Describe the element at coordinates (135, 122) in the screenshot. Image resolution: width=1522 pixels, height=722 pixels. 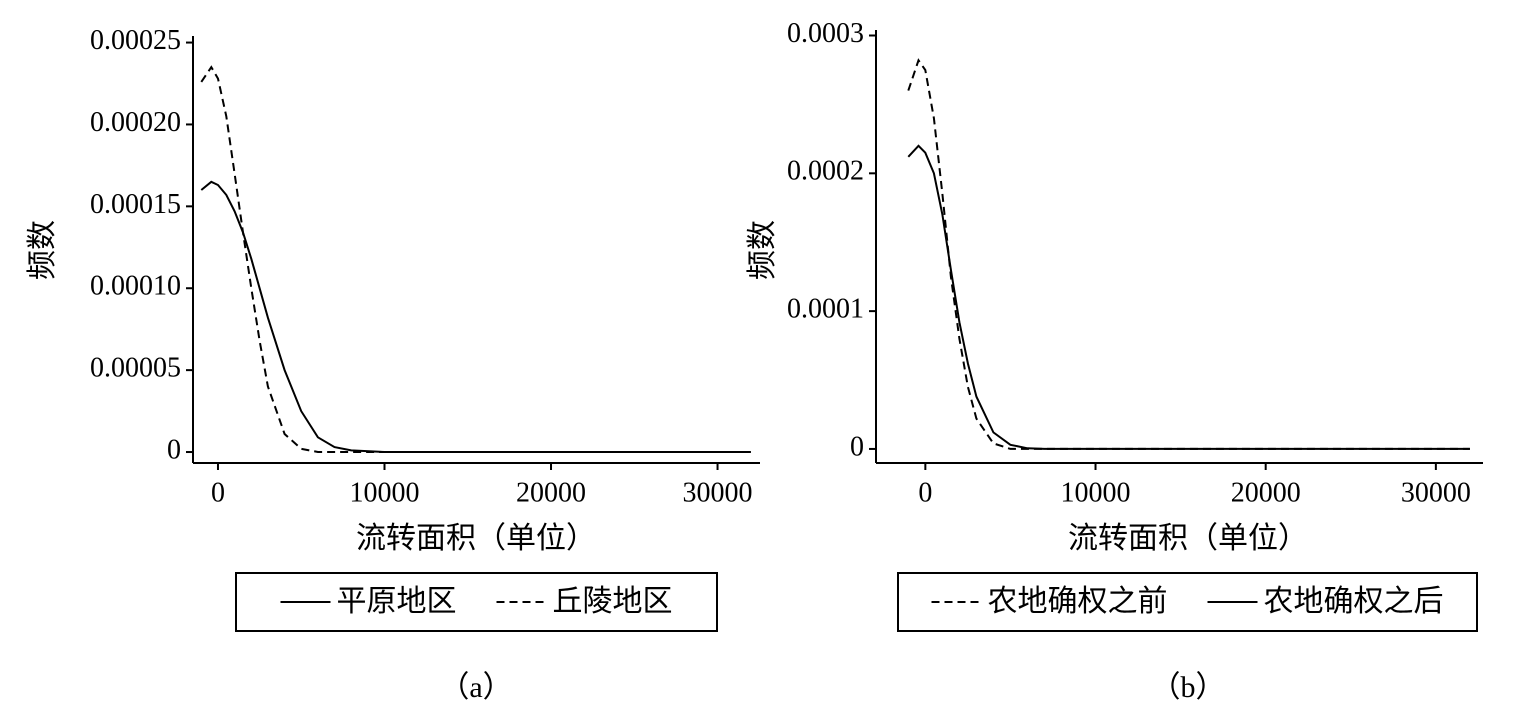
I see `y-tick-label: 0.00020` at that location.